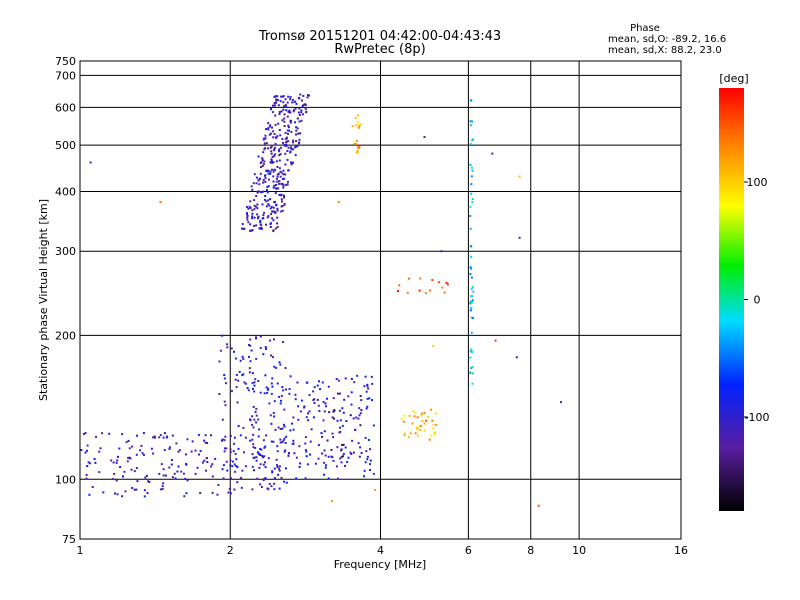 Image resolution: width=800 pixels, height=600 pixels. Describe the element at coordinates (757, 417) in the screenshot. I see `colorbar-tick-label: -100` at that location.